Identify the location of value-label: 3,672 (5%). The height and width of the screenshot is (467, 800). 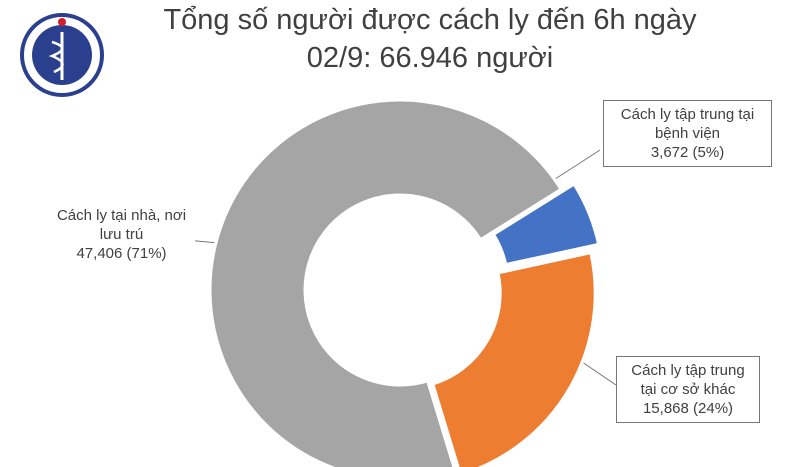
(687, 152).